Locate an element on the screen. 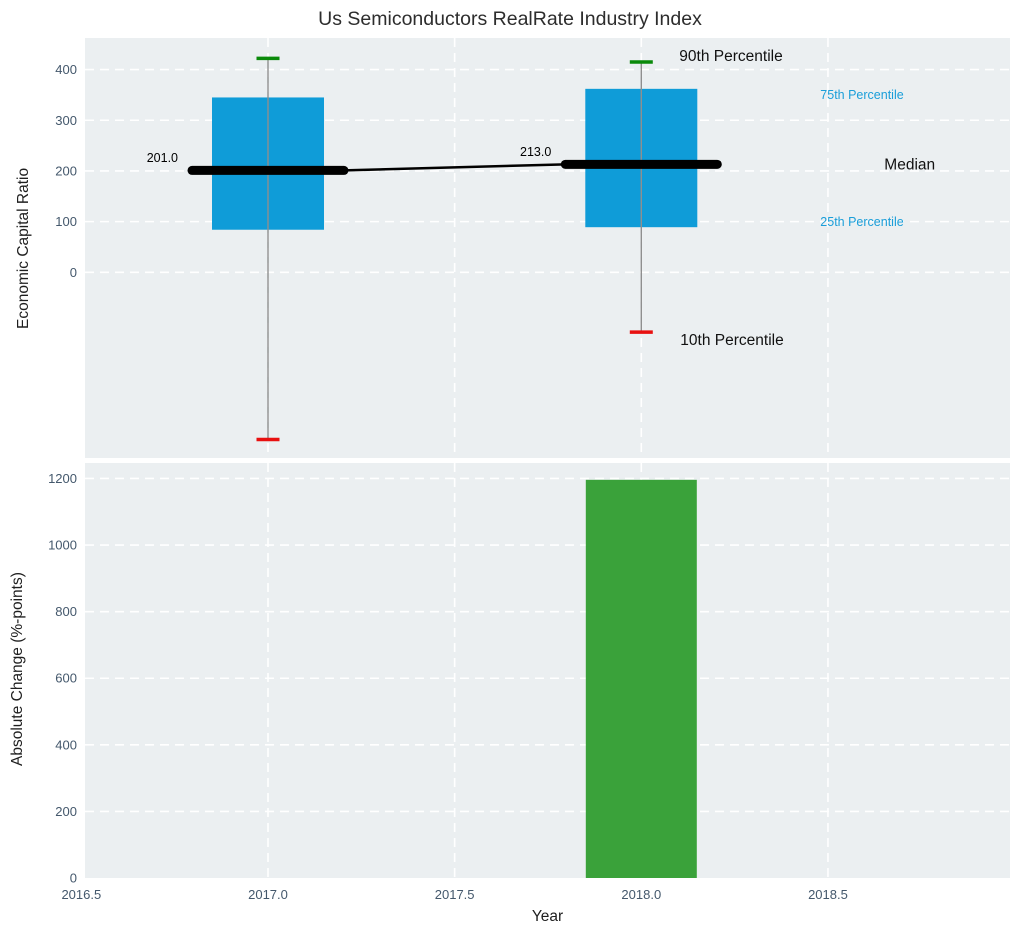  median-value-label-2018: 213.0 is located at coordinates (535, 152).